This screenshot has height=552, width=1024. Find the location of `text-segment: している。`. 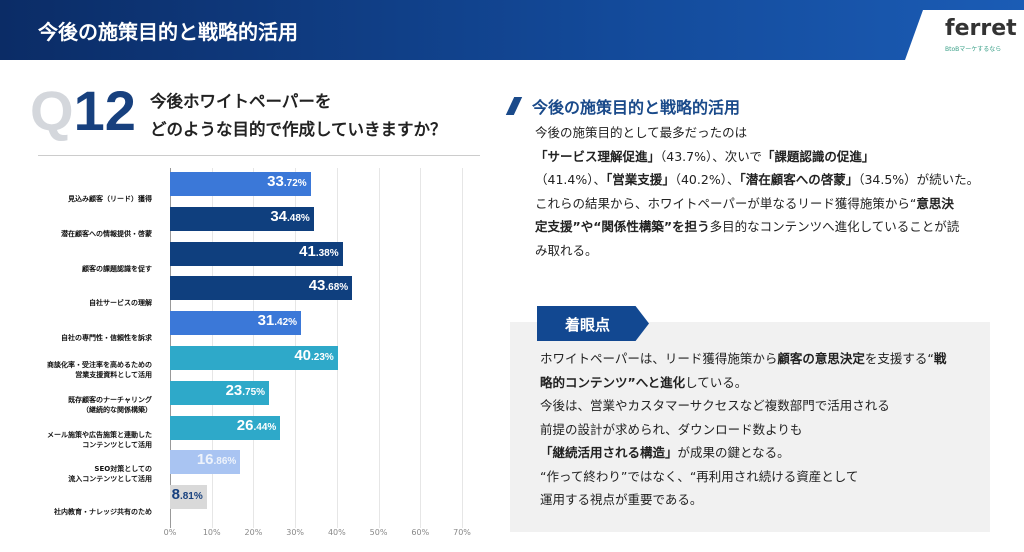

text-segment: している。 is located at coordinates (716, 382).